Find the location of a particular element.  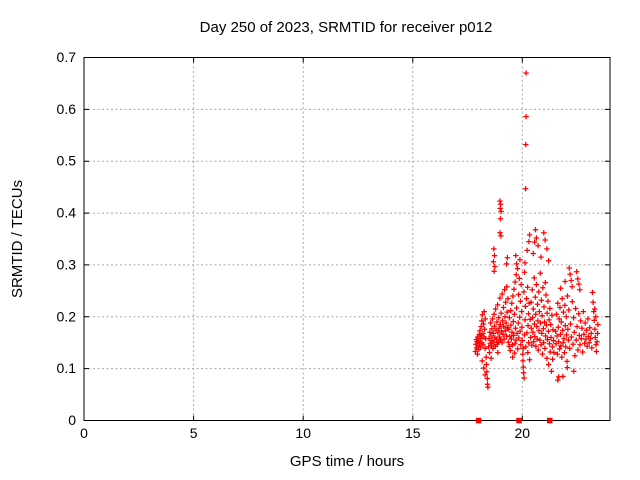

x-tick-label: 20 is located at coordinates (523, 433).